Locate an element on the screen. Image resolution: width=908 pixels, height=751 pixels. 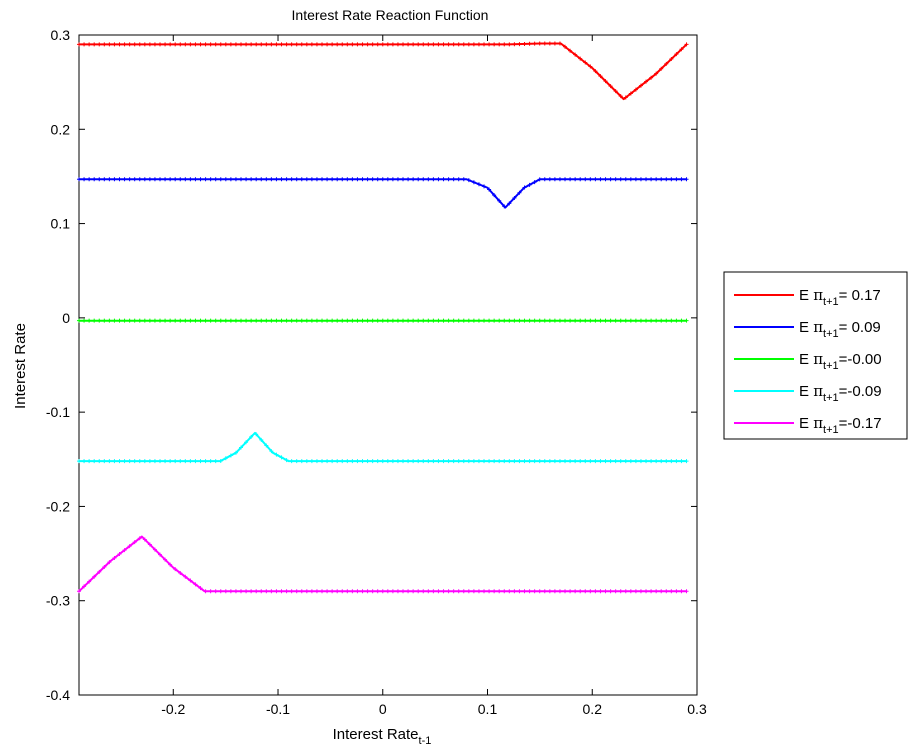
legend-entry: E πt+1=-0.09 is located at coordinates (808, 393).